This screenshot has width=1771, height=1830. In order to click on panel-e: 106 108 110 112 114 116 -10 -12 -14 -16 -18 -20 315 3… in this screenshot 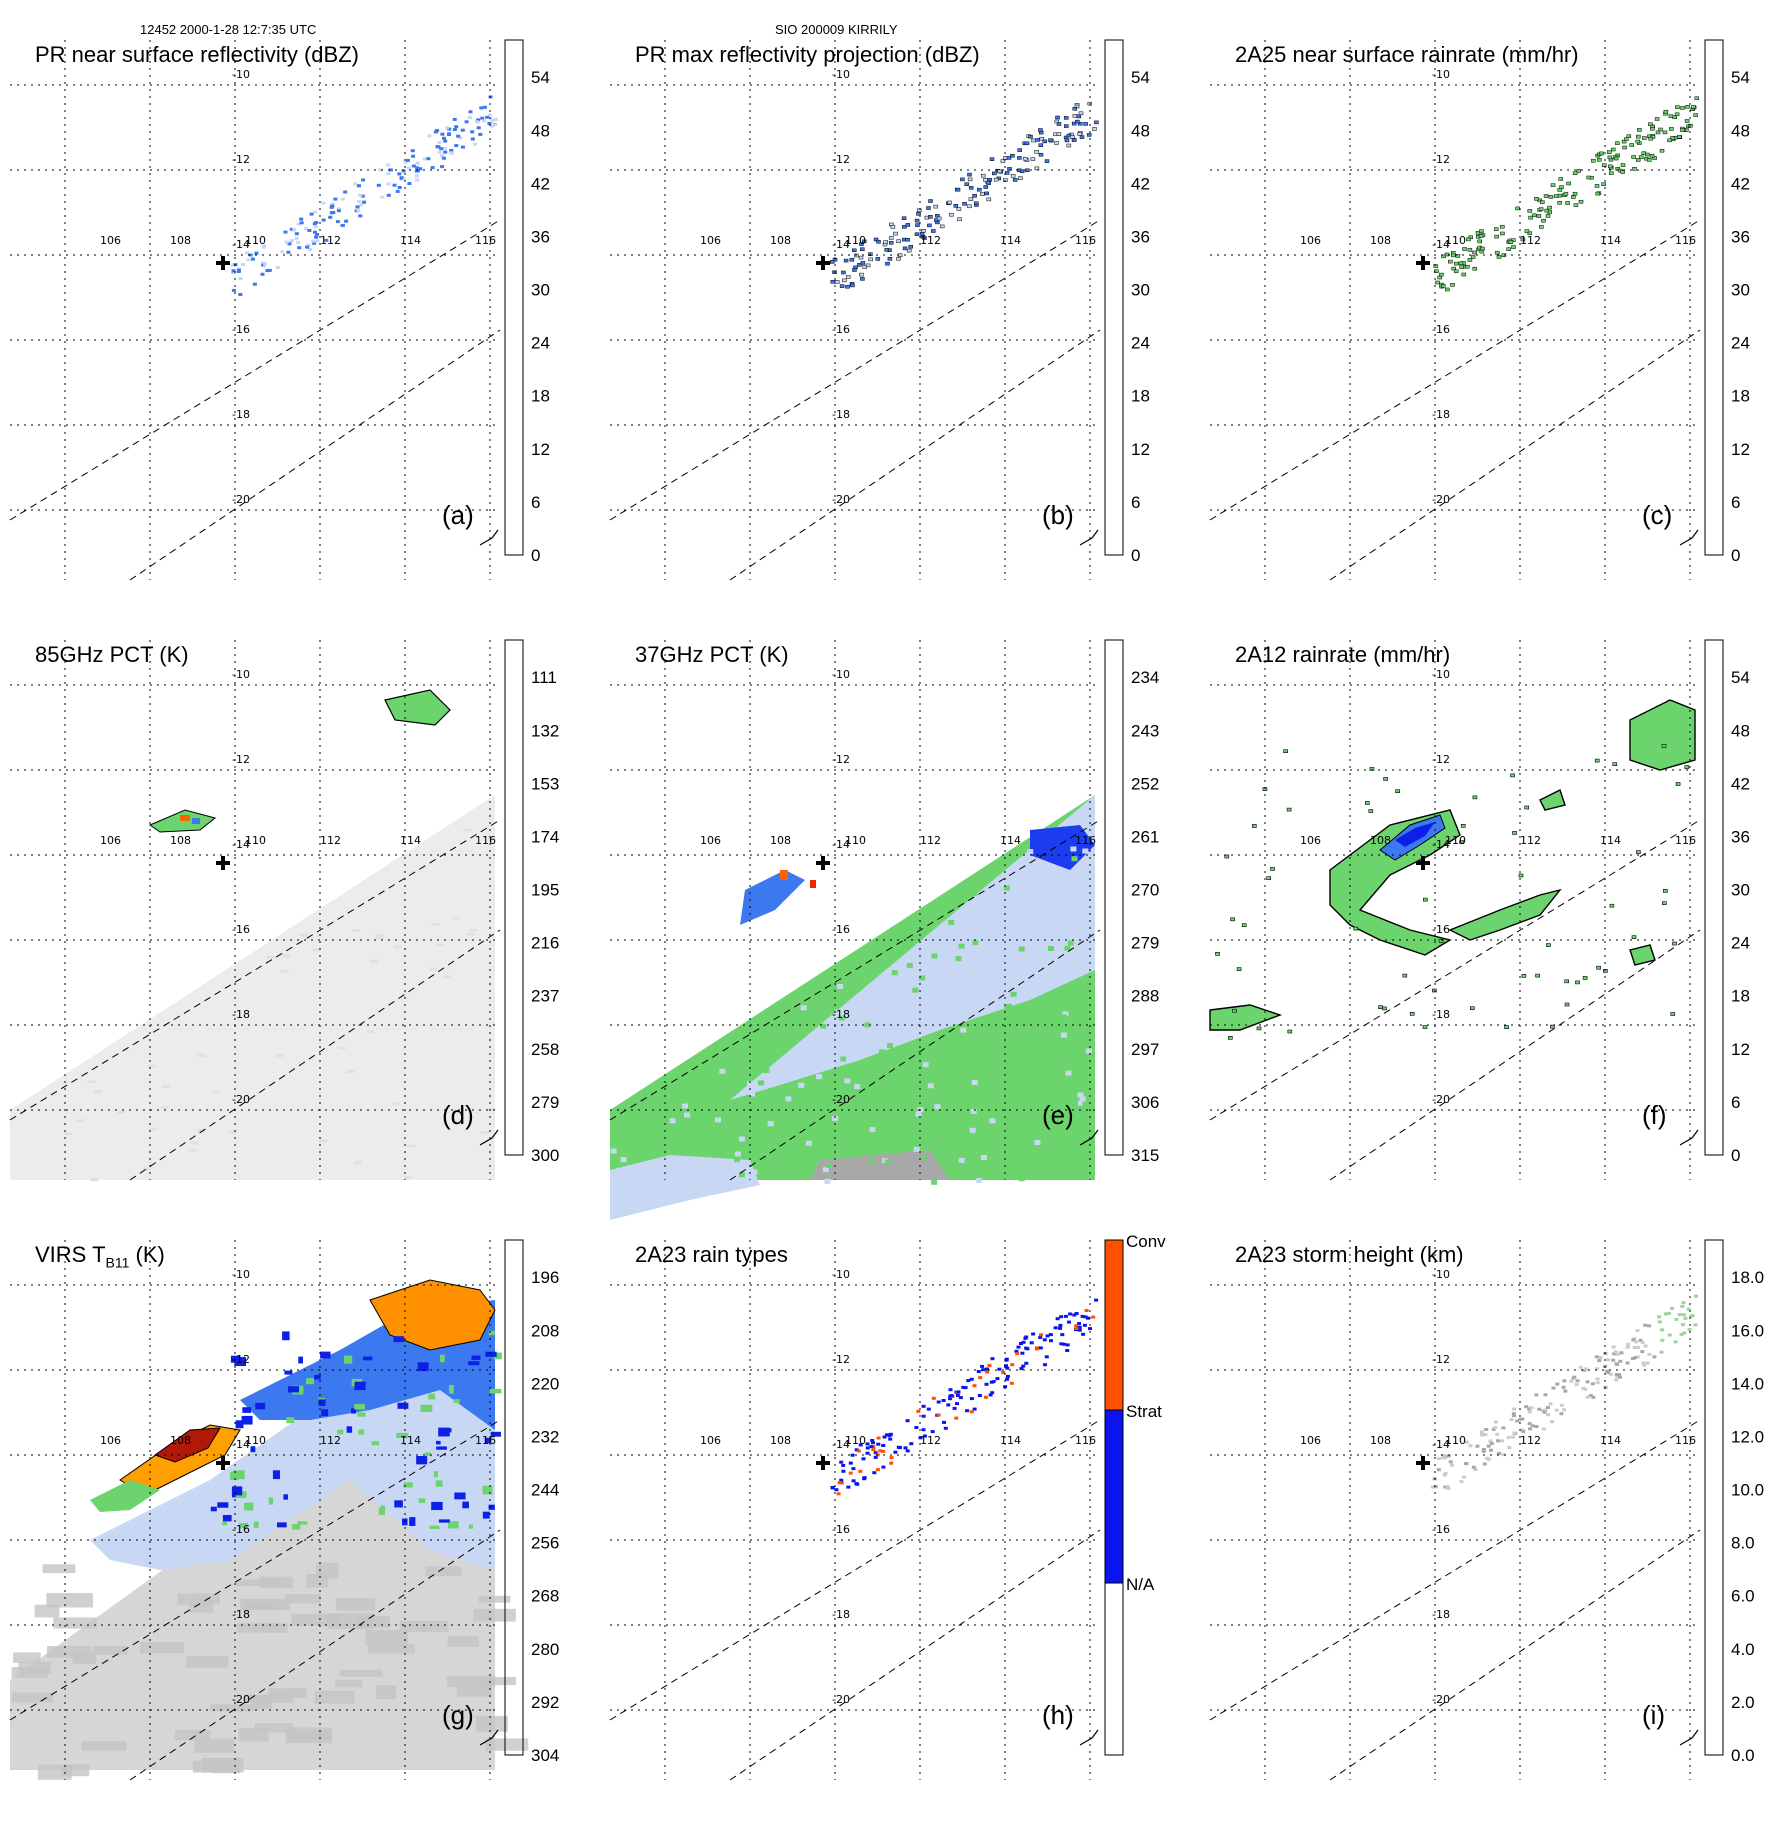, I will do `click(904, 934)`.